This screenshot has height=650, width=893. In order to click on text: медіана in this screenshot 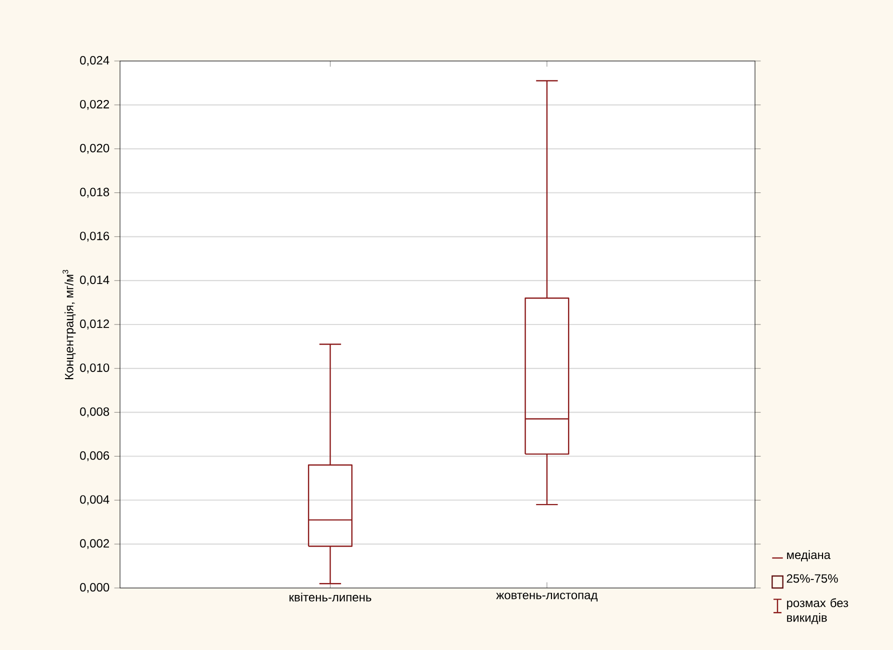, I will do `click(809, 556)`.